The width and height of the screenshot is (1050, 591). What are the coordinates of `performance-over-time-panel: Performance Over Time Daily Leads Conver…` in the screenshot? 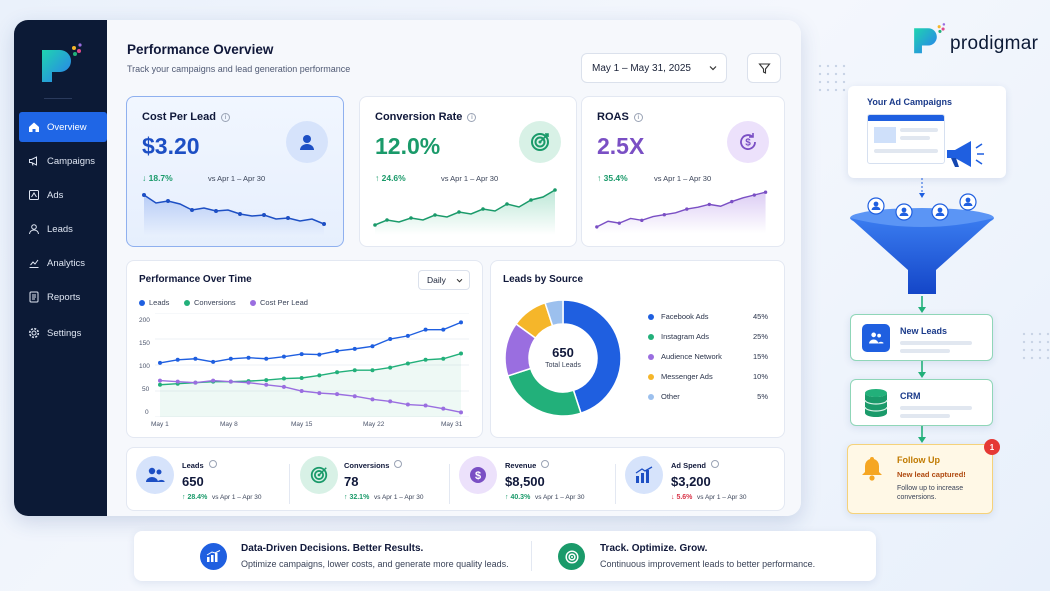 It's located at (304, 349).